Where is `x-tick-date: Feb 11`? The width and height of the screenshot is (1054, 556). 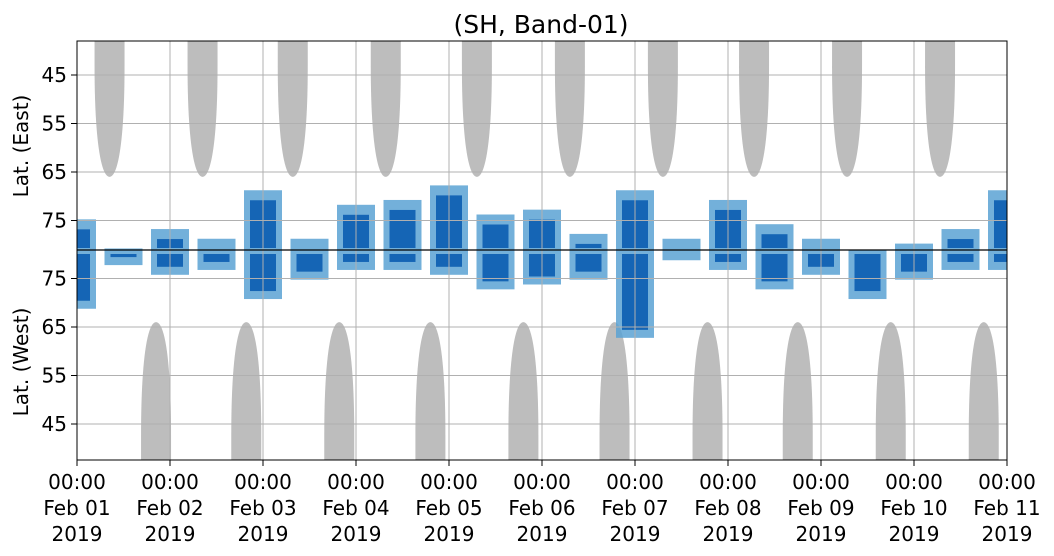 x-tick-date: Feb 11 is located at coordinates (1006, 508).